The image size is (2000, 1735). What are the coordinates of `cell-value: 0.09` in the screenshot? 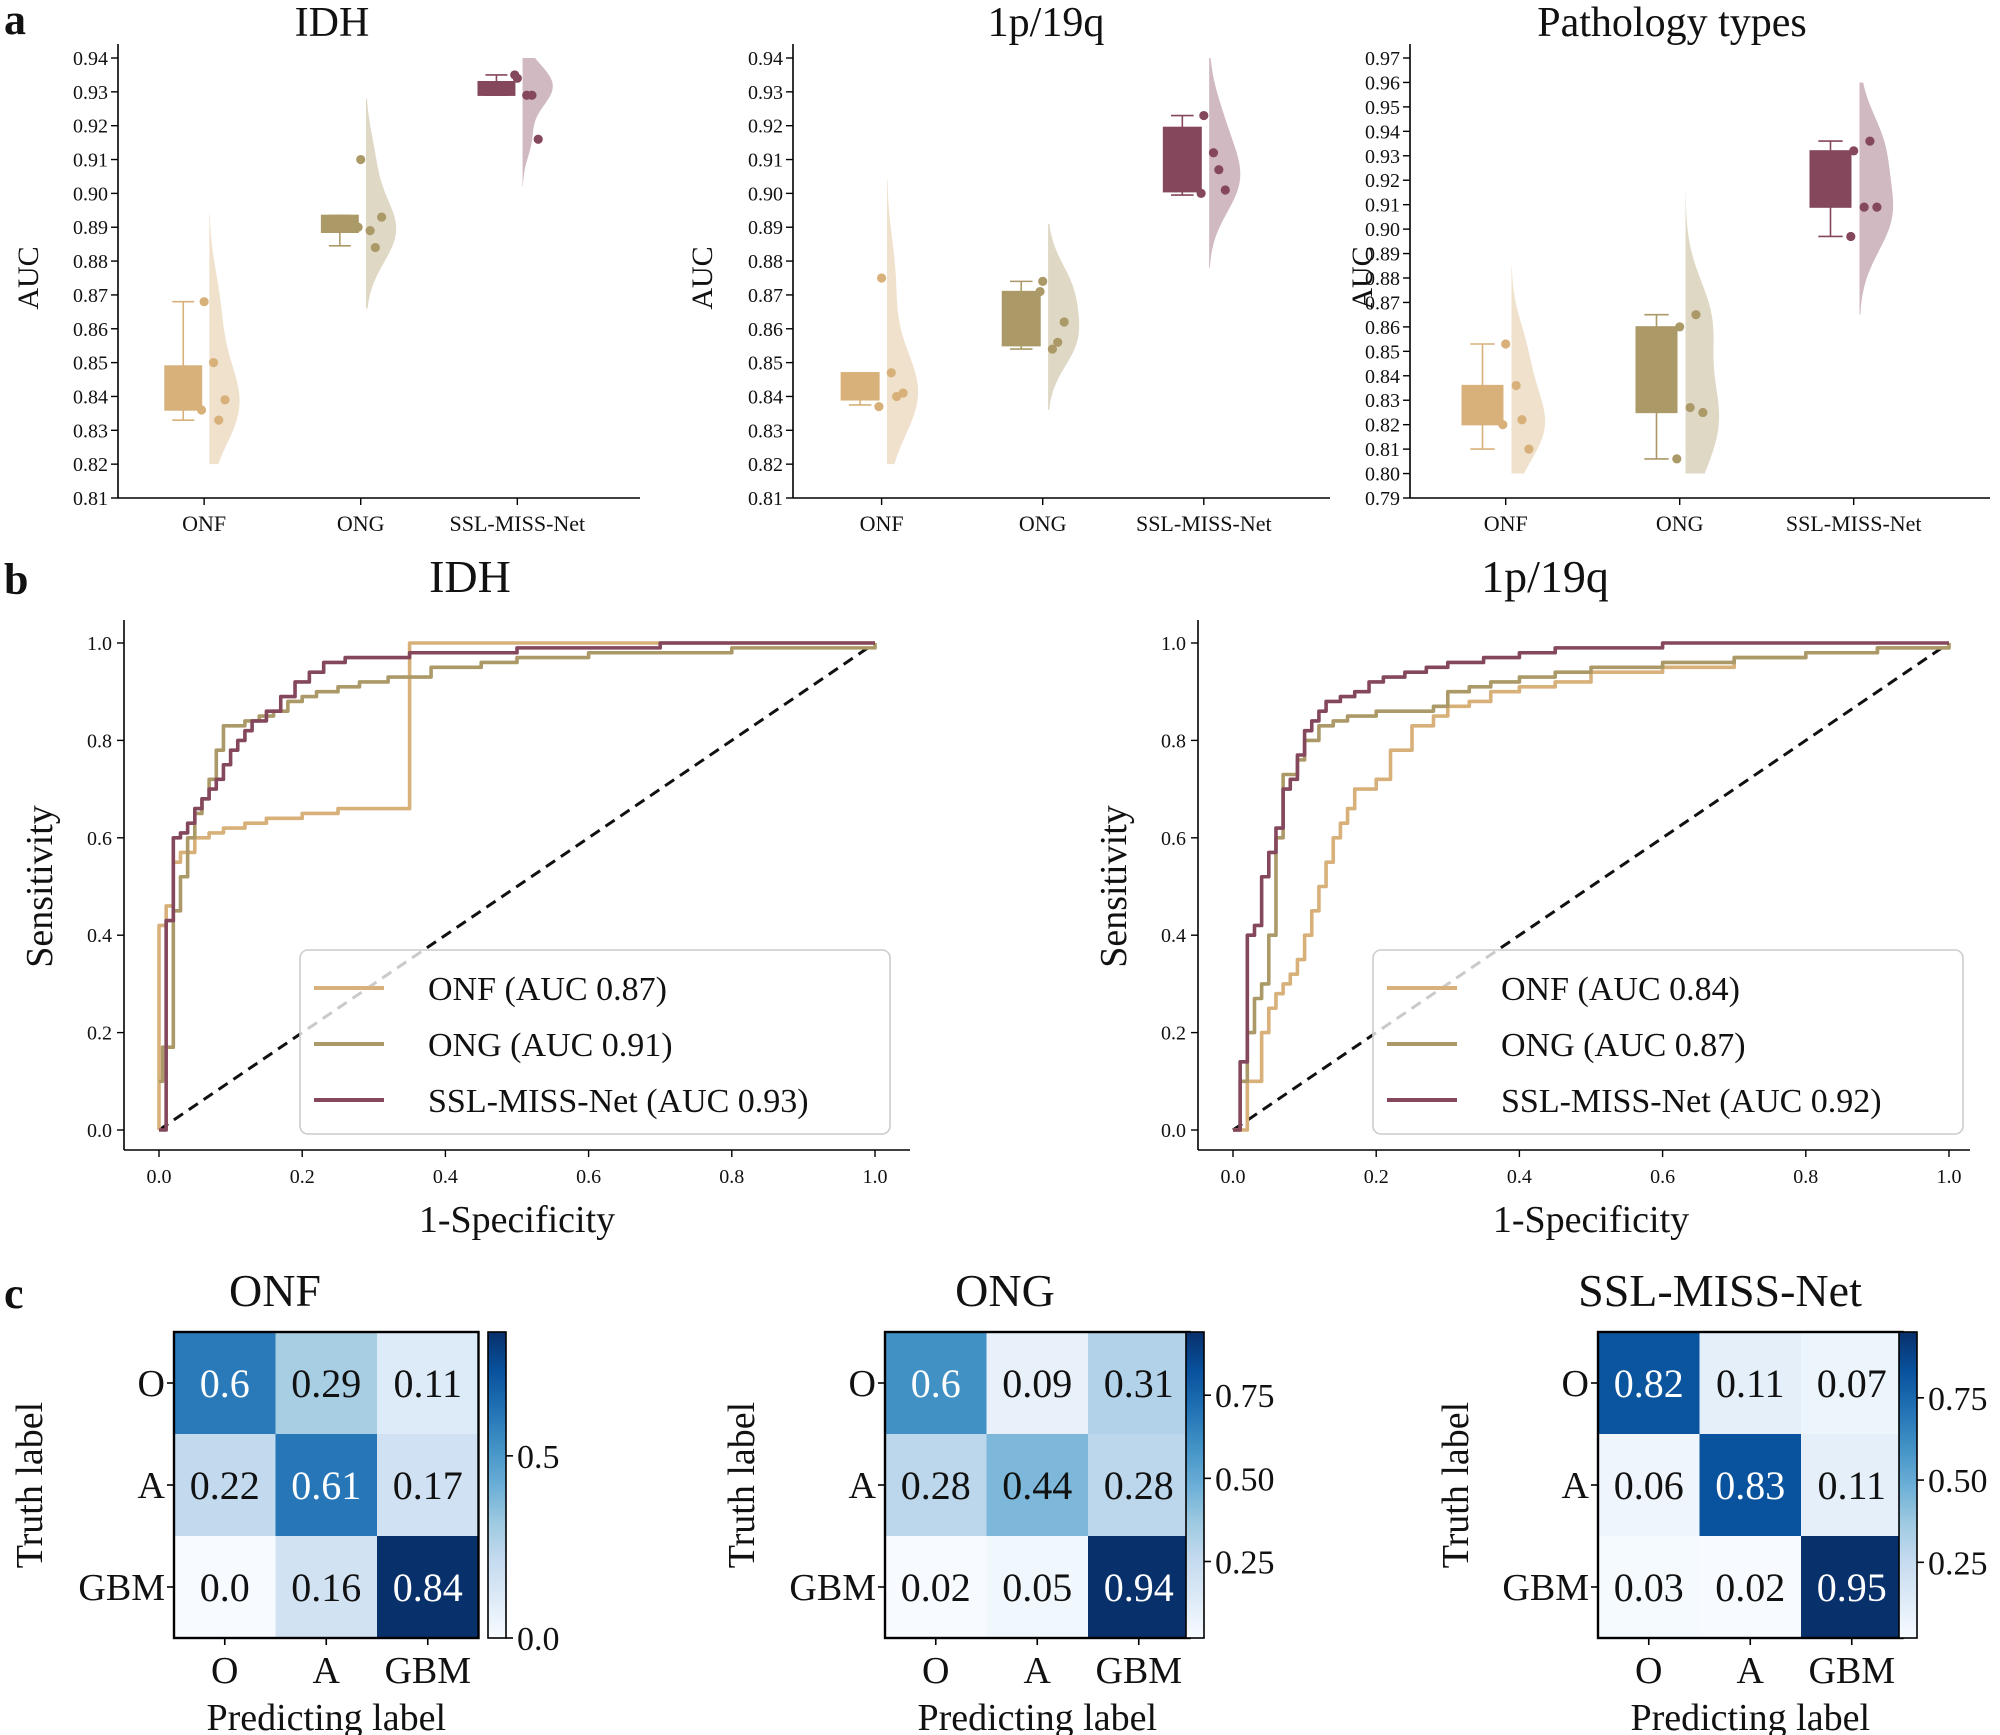 It's located at (1037, 1383).